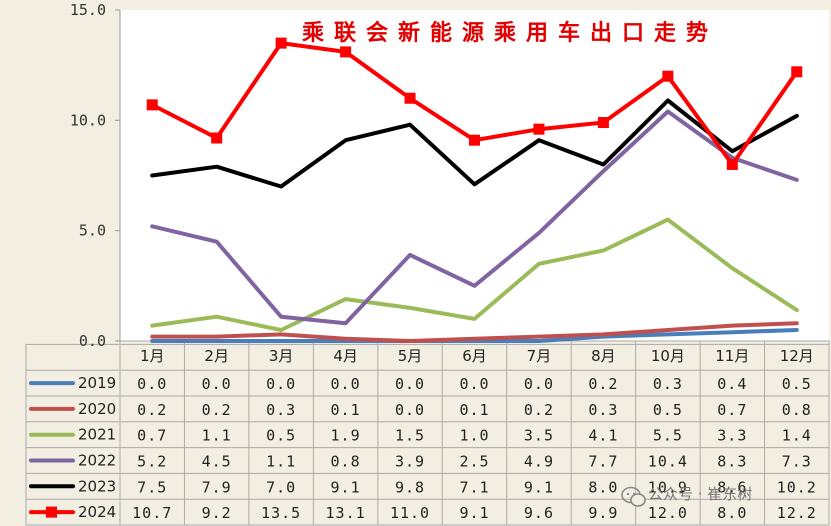  I want to click on table-value-2020: 0.7, so click(732, 410).